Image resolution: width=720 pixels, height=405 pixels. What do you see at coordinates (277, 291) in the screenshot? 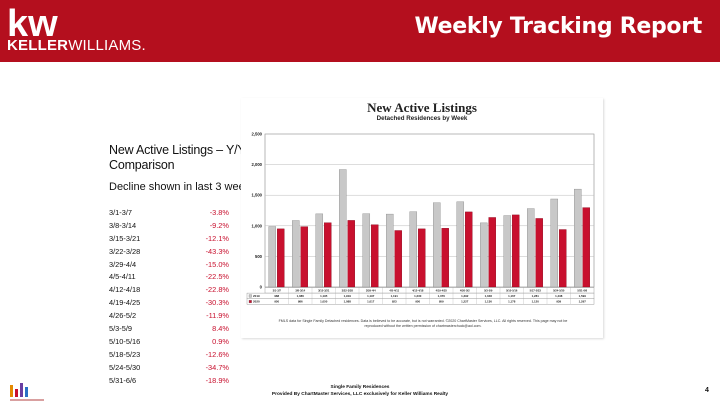
I see `x-tick-label: 3/1-3/7` at bounding box center [277, 291].